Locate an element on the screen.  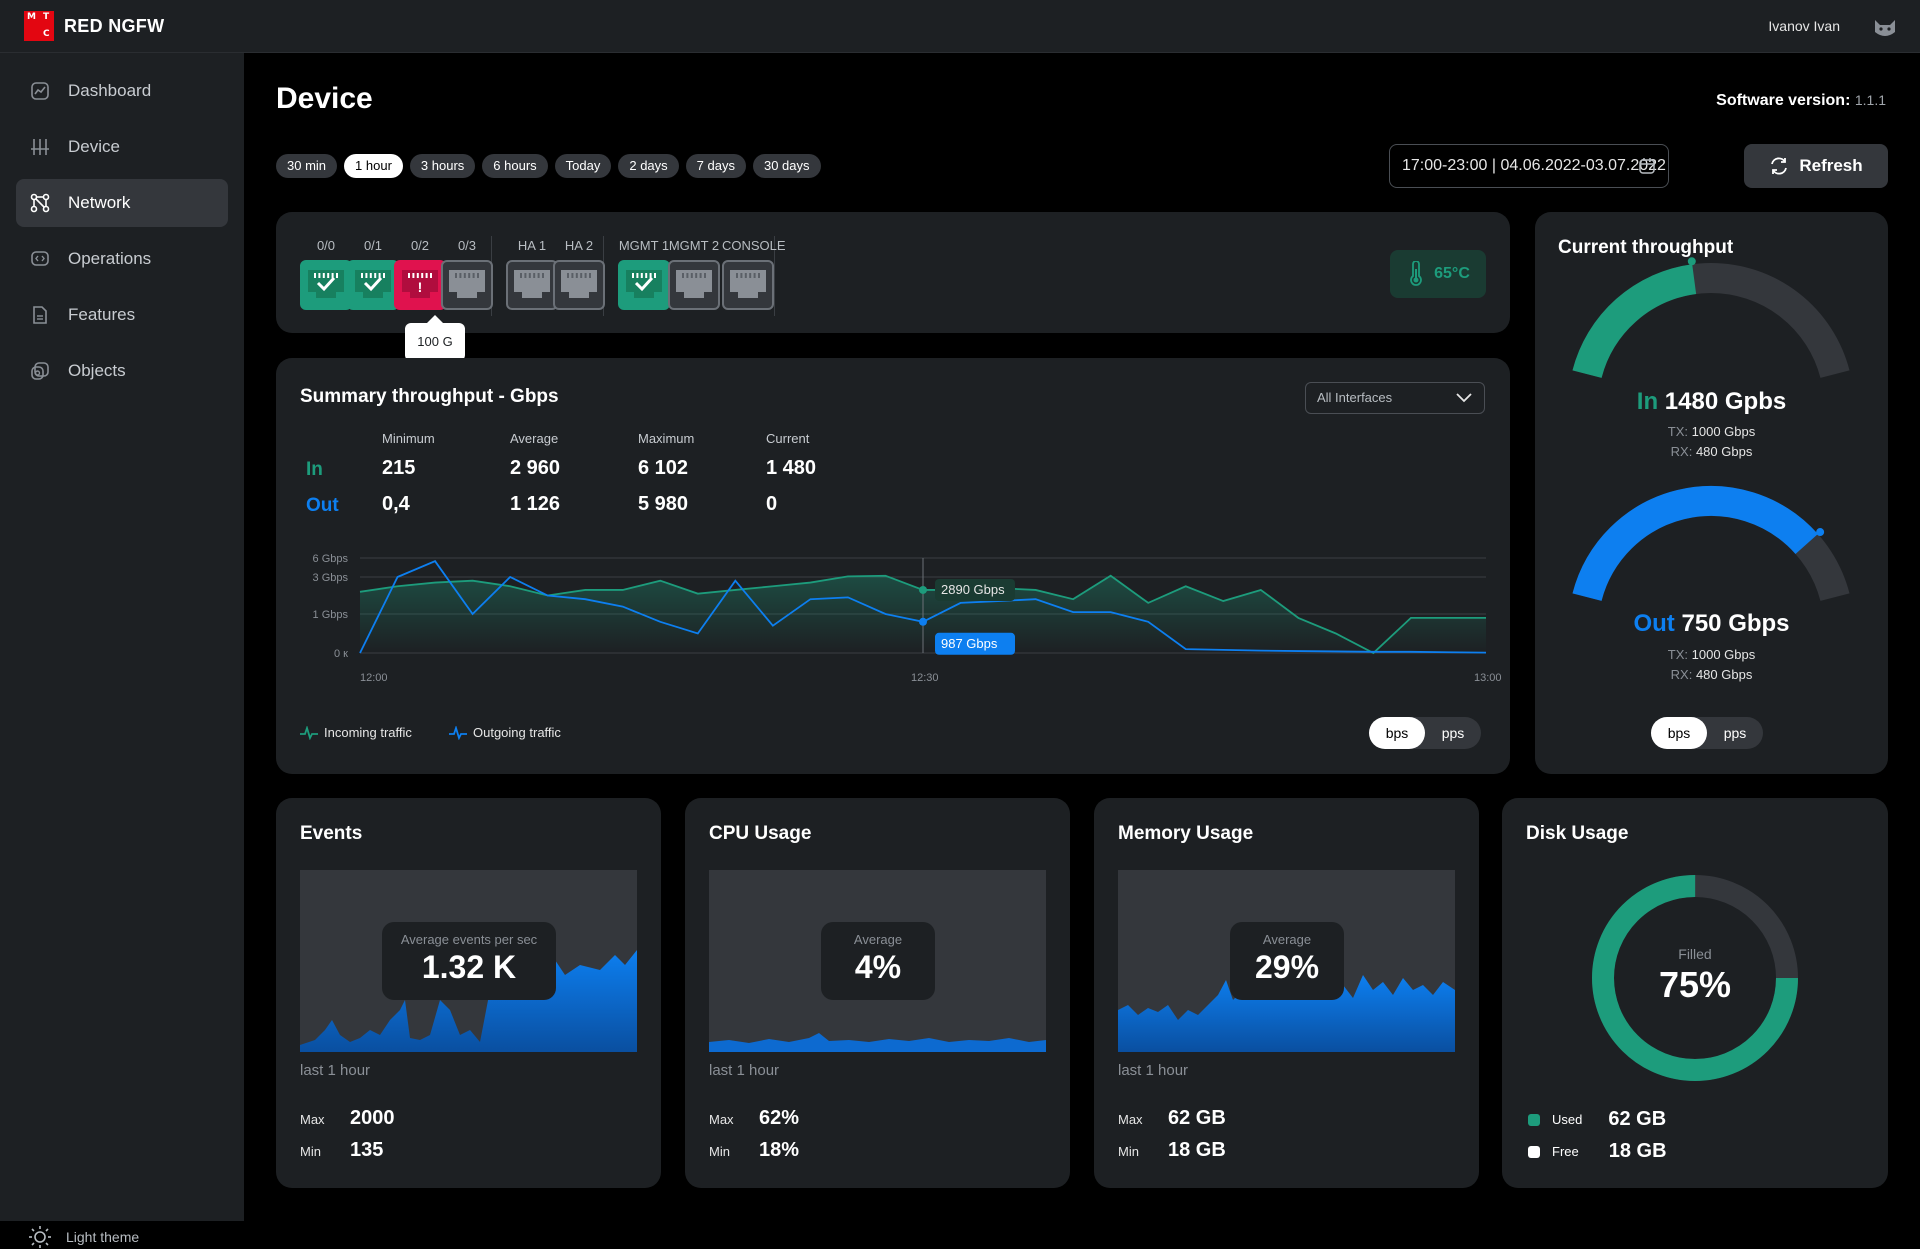
sliders-icon is located at coordinates (40, 147).